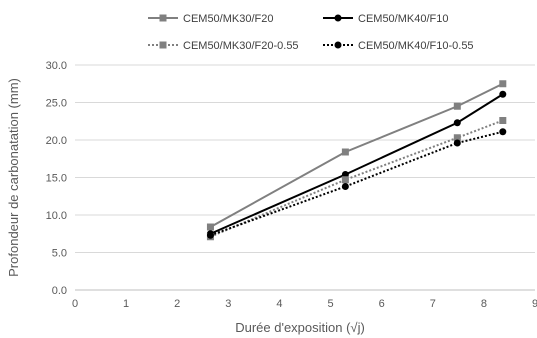  I want to click on y-tick-label: 15.0, so click(56, 179).